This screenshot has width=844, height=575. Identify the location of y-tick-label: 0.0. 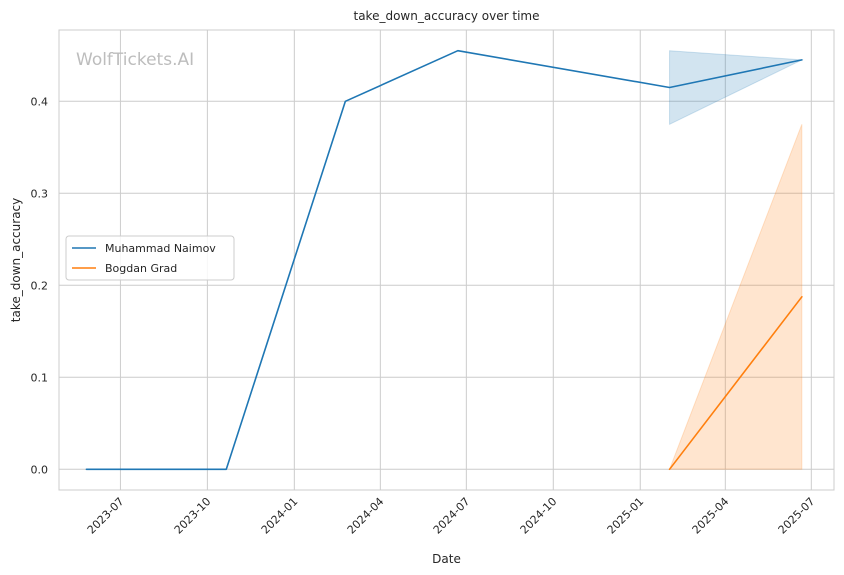
(40, 469).